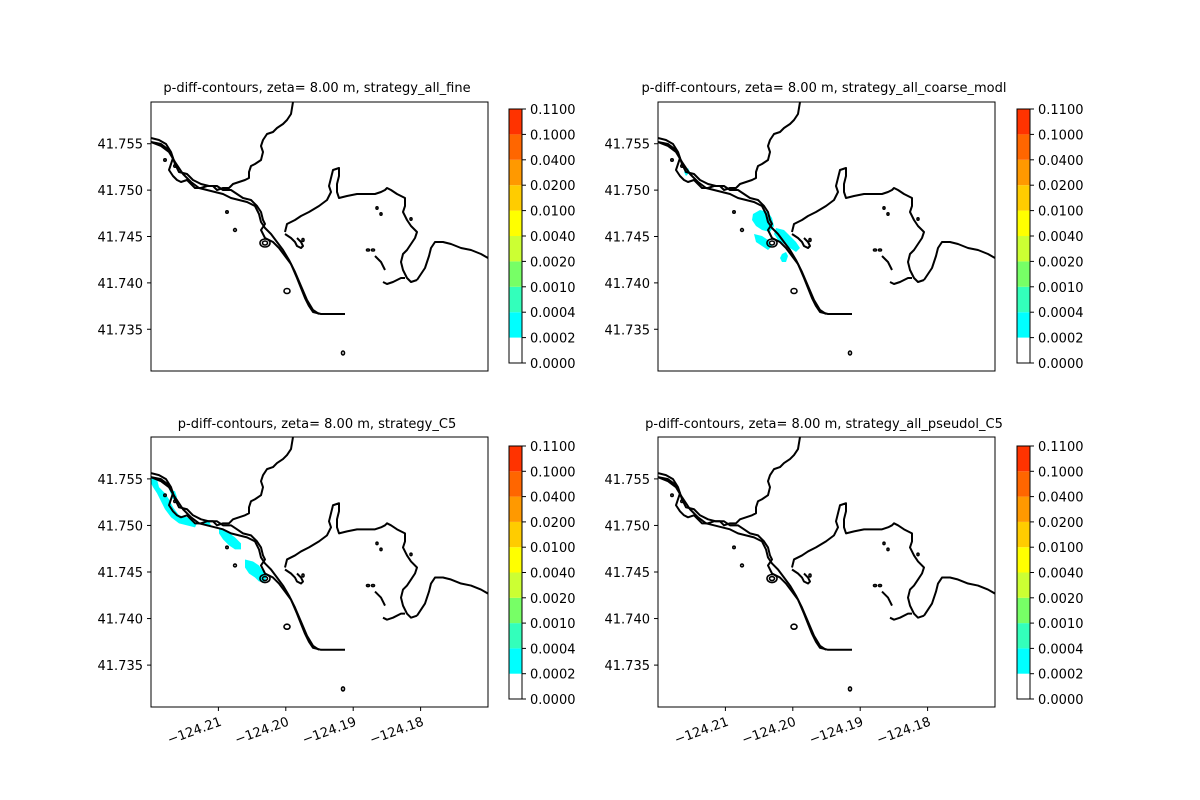 The width and height of the screenshot is (1200, 800). What do you see at coordinates (553, 313) in the screenshot?
I see `colorbar-tick-label: 0.0004` at bounding box center [553, 313].